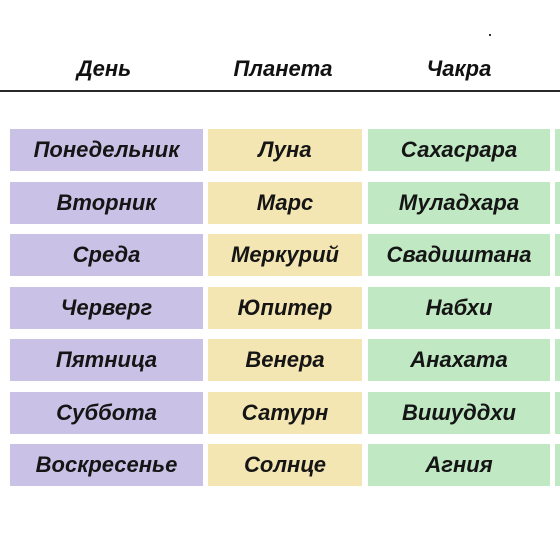 Image resolution: width=560 pixels, height=560 pixels. What do you see at coordinates (459, 150) in the screenshot?
I see `chakra-cell: Сахасрара` at bounding box center [459, 150].